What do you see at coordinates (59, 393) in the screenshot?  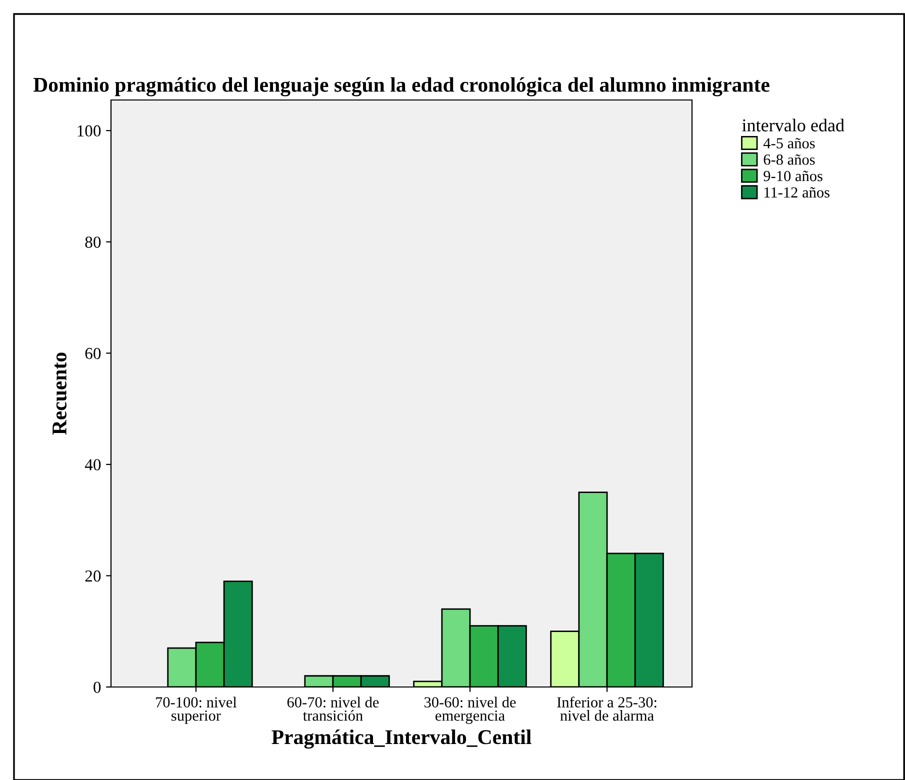 I see `y-axis-title: Recuento` at bounding box center [59, 393].